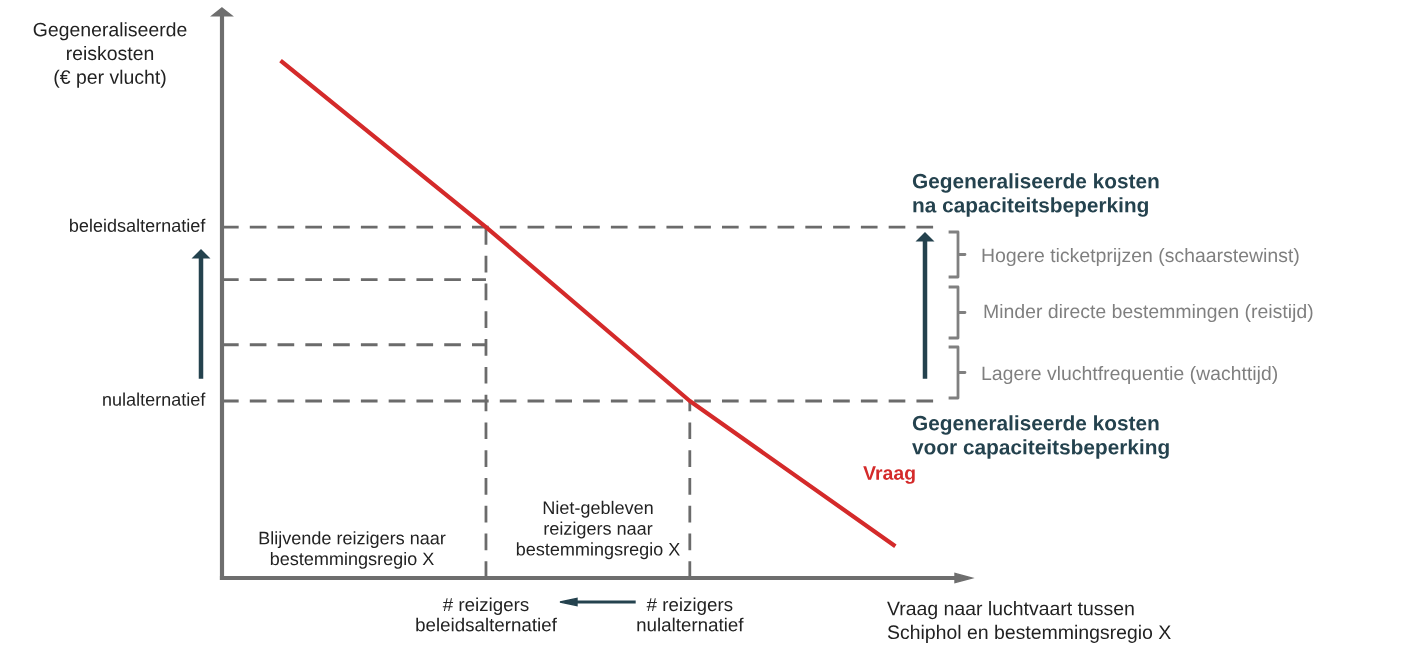 The width and height of the screenshot is (1418, 651). What do you see at coordinates (1040, 437) in the screenshot?
I see `annotation: Gegeneraliseerde kosten voor capaciteitsbeperking` at bounding box center [1040, 437].